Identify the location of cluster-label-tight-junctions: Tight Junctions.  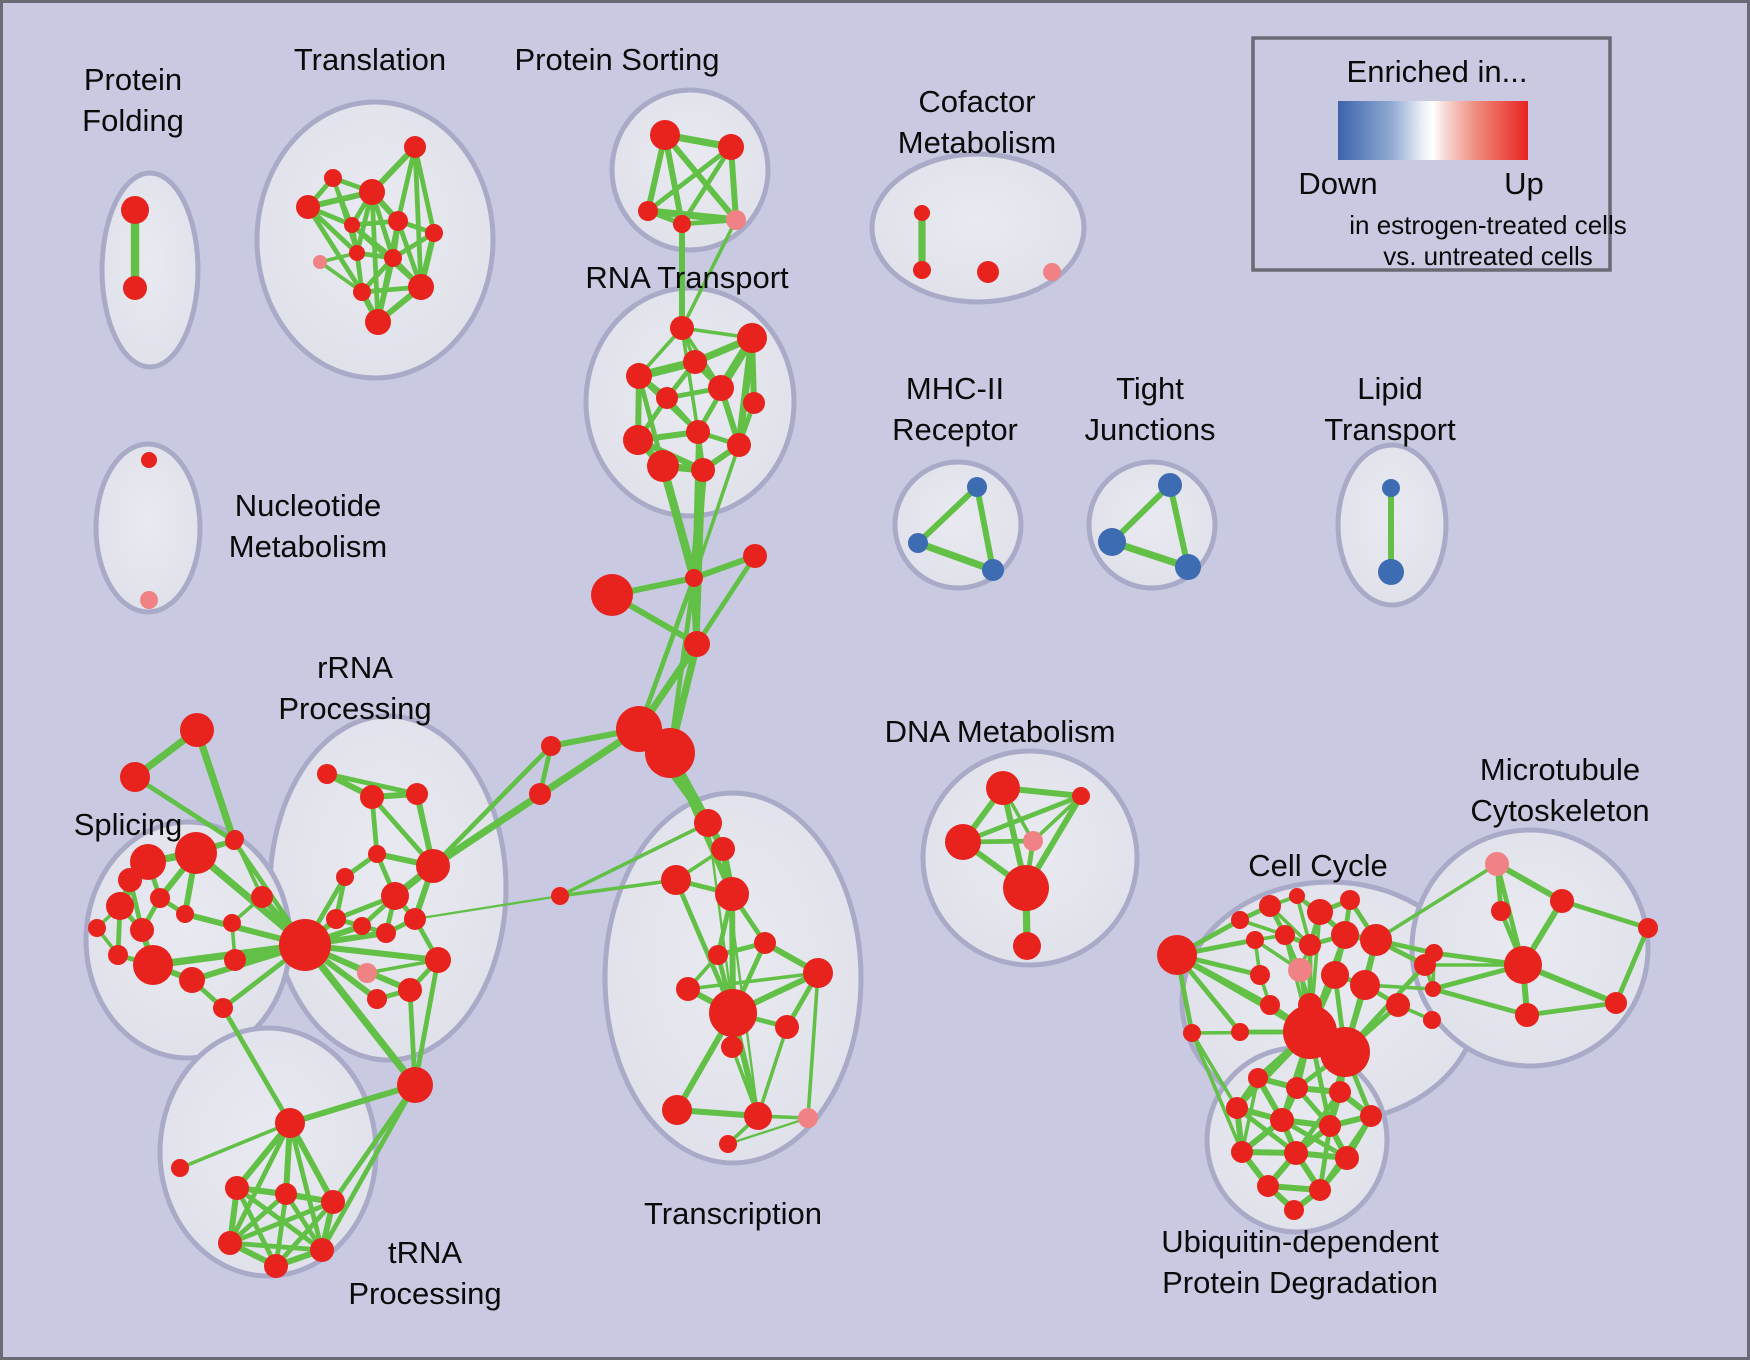
(1150, 409).